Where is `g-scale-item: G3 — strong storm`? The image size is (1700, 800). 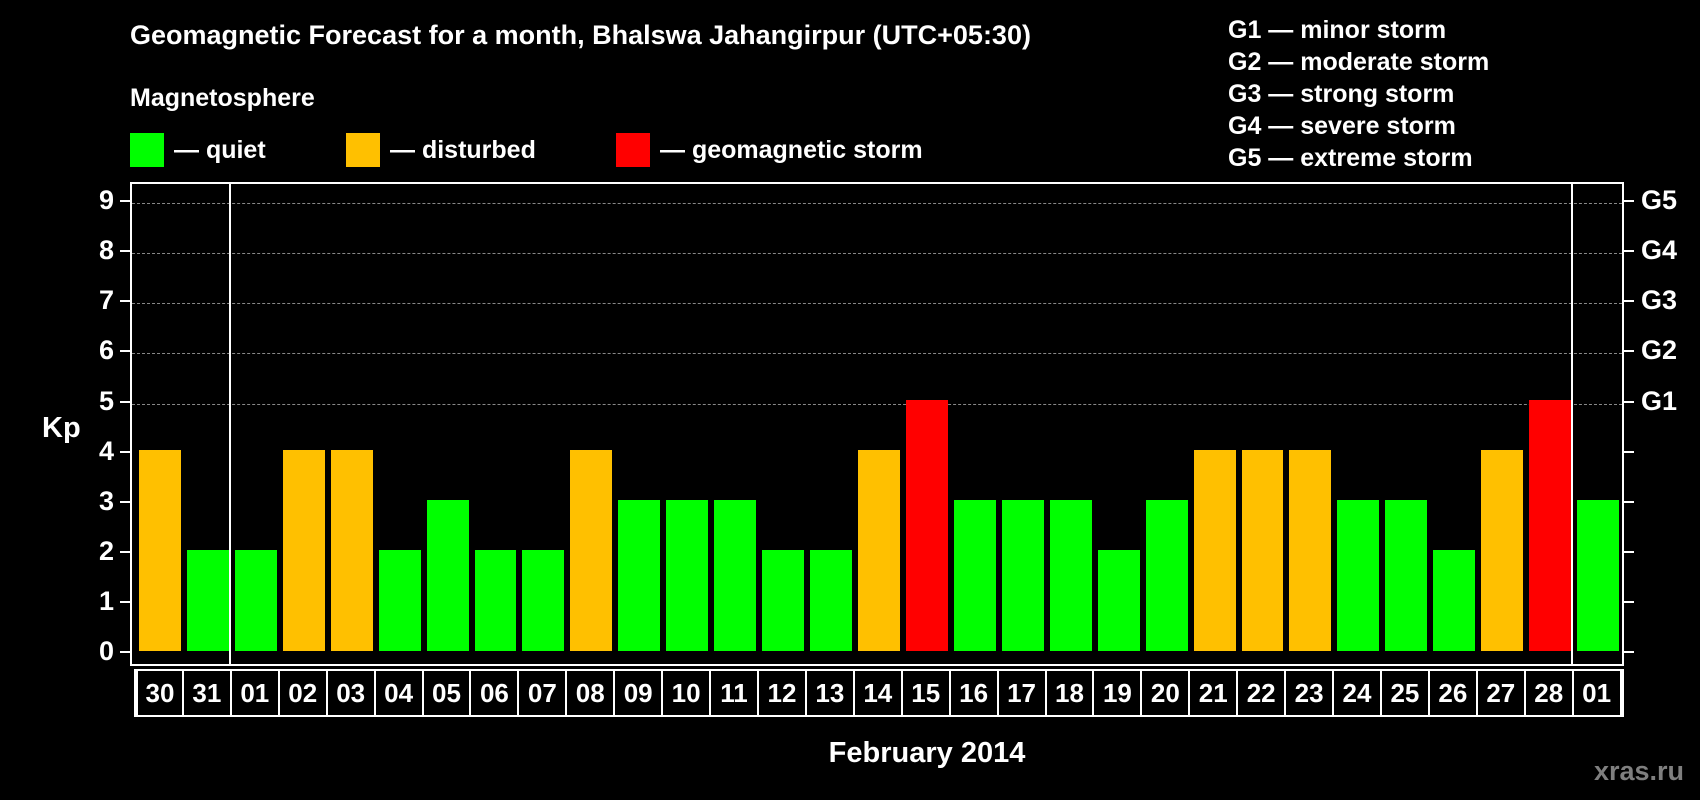
g-scale-item: G3 — strong storm is located at coordinates (1341, 94).